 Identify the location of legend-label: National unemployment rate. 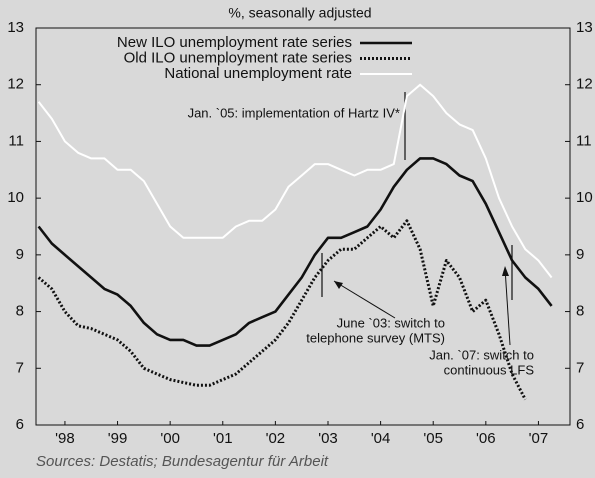
(258, 73).